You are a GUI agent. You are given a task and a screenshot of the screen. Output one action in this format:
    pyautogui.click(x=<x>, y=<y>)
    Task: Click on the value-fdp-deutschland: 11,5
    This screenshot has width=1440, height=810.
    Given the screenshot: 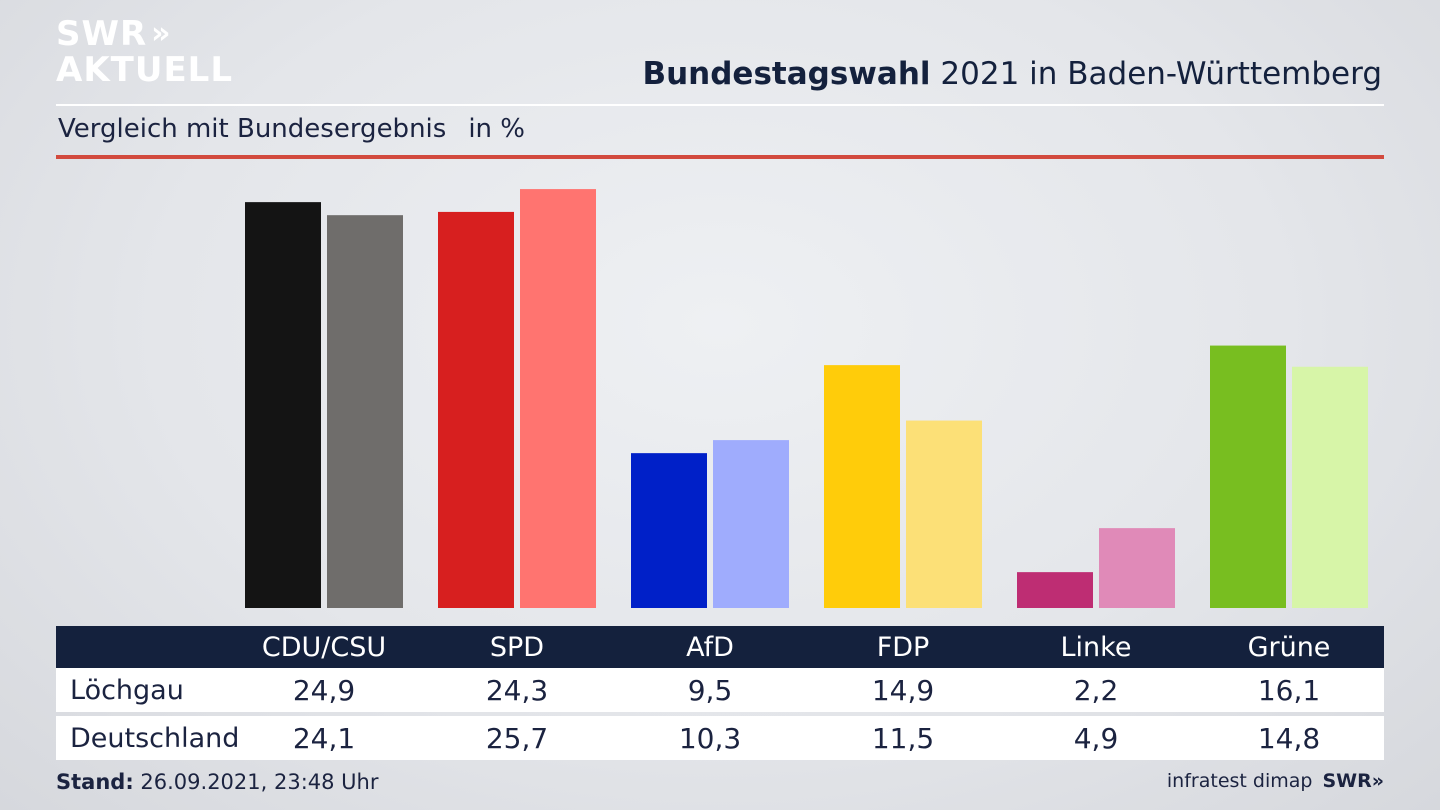 What is the action you would take?
    pyautogui.click(x=903, y=738)
    